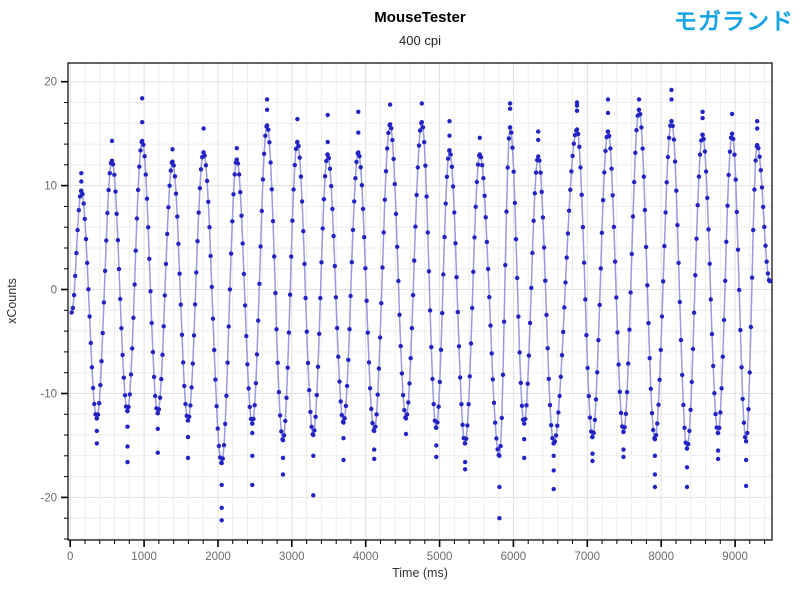  Describe the element at coordinates (12, 301) in the screenshot. I see `y-axis-title: xCounts` at that location.